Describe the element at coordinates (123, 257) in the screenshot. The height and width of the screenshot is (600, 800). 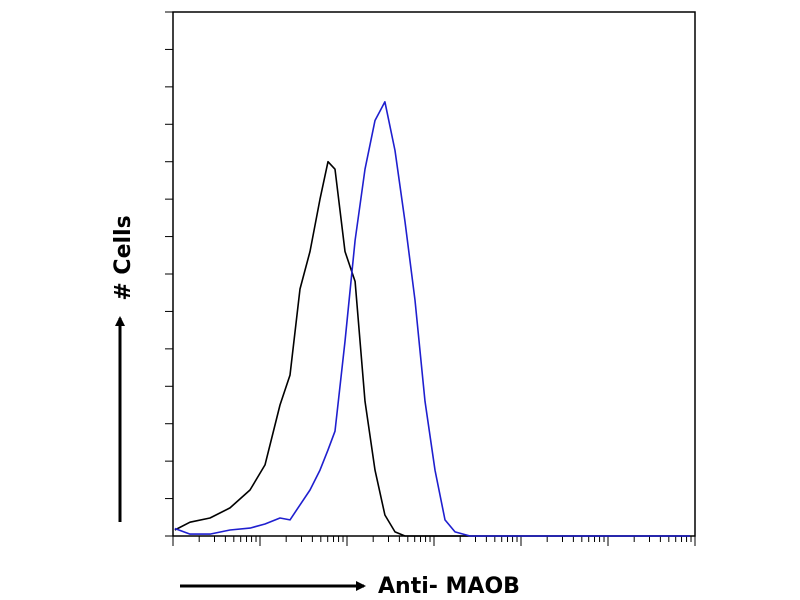
I see `y-axis-label: # Cells` at that location.